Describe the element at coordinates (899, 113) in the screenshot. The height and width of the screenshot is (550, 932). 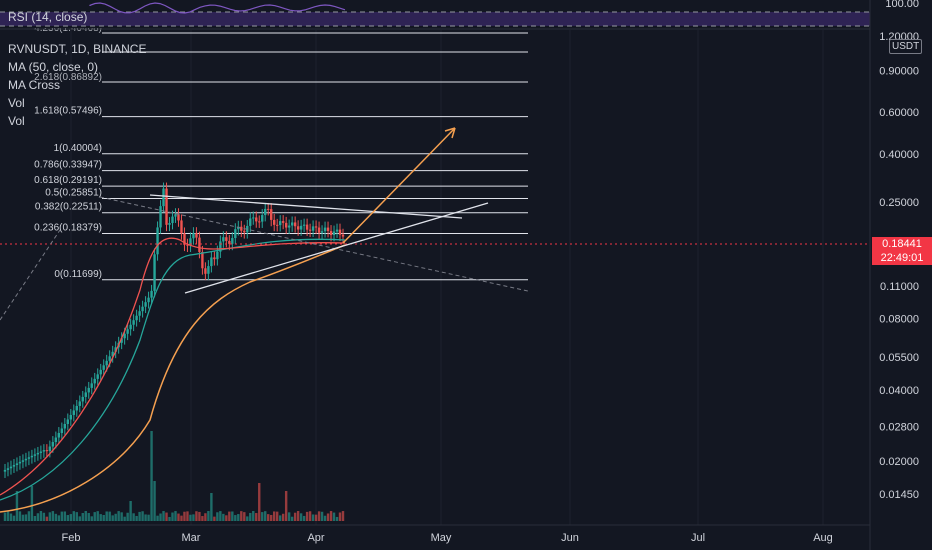
I see `price-tick-label: 0.60000` at that location.